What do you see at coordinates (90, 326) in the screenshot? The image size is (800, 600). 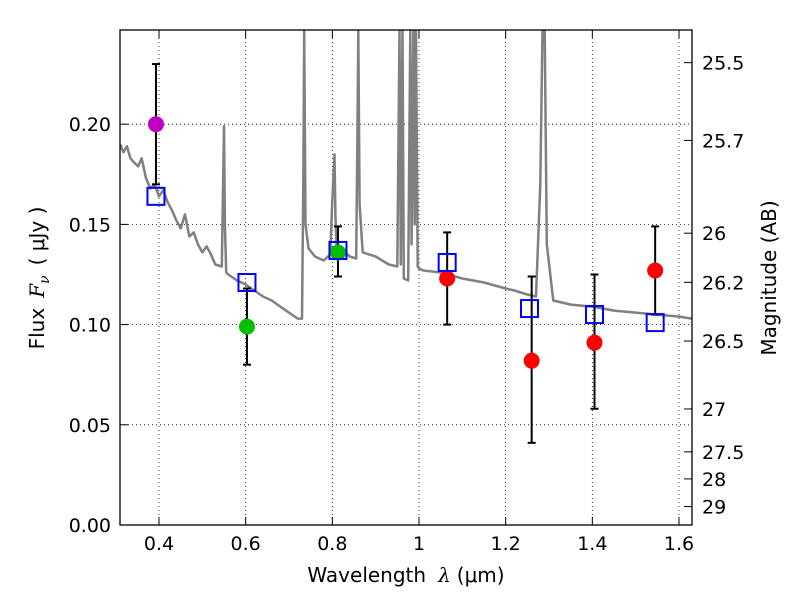 I see `y-tick-label: 0.10` at bounding box center [90, 326].